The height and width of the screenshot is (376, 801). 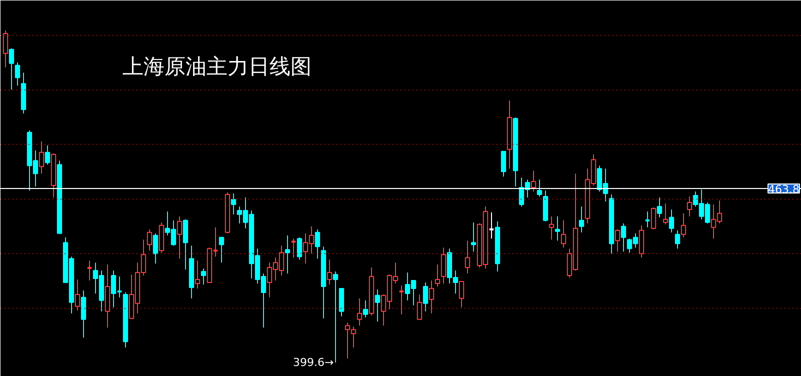 I want to click on text: 上海原油主力日线图, so click(x=217, y=66).